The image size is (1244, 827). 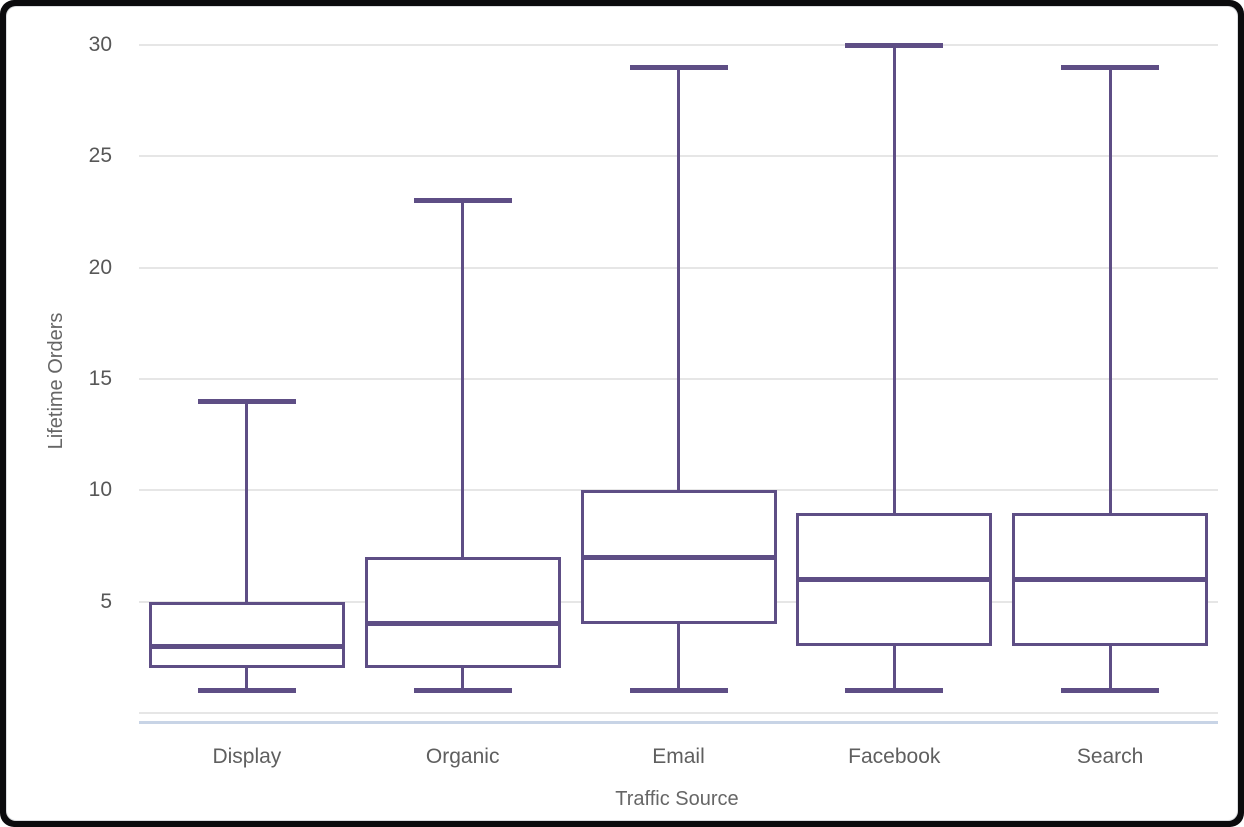 What do you see at coordinates (246, 635) in the screenshot?
I see `box-display` at bounding box center [246, 635].